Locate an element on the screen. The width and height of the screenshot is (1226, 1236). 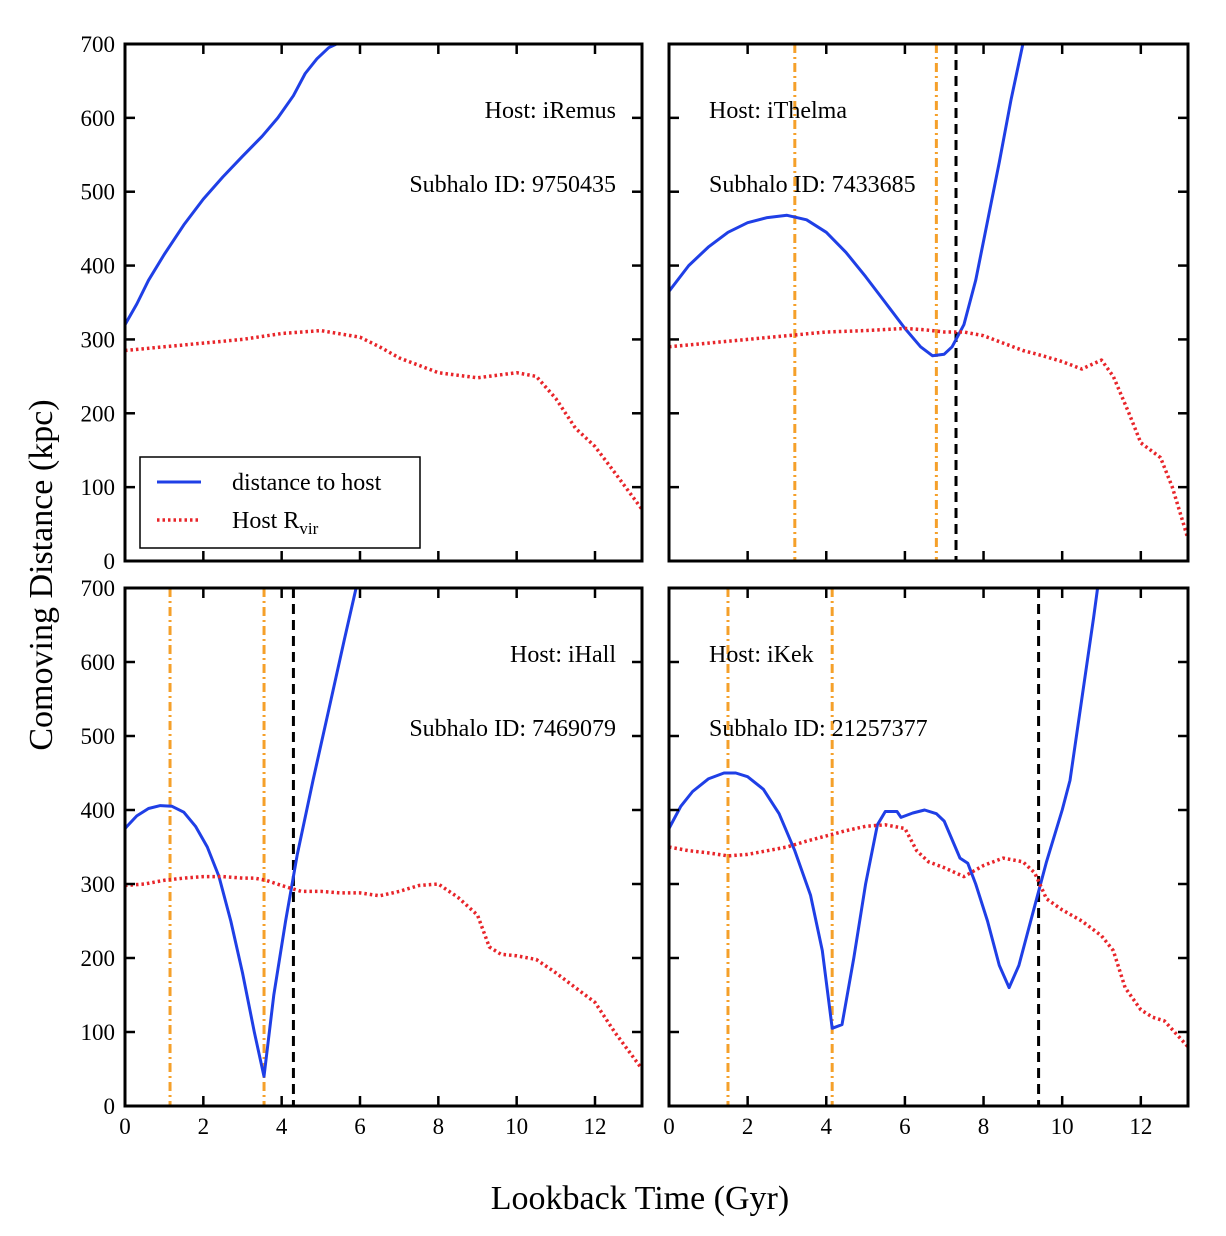
legend-label-rvir: Host Rvir is located at coordinates (275, 523).